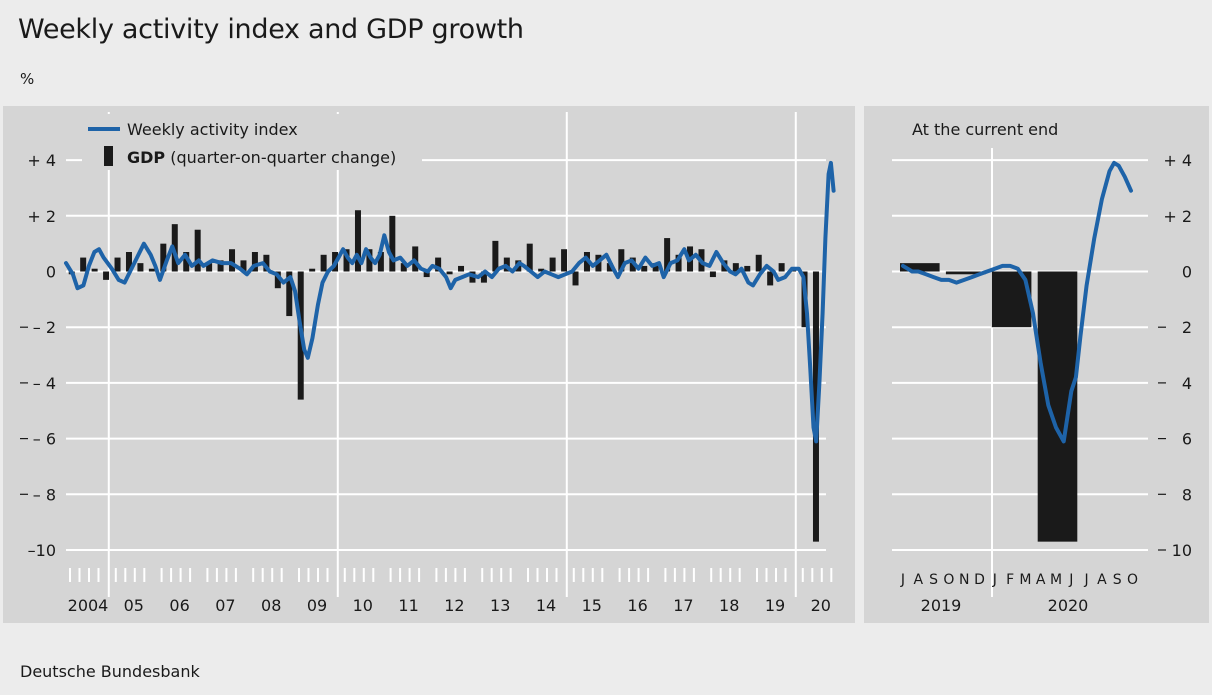 The width and height of the screenshot is (1212, 695). I want to click on x-year-label: 14, so click(546, 605).